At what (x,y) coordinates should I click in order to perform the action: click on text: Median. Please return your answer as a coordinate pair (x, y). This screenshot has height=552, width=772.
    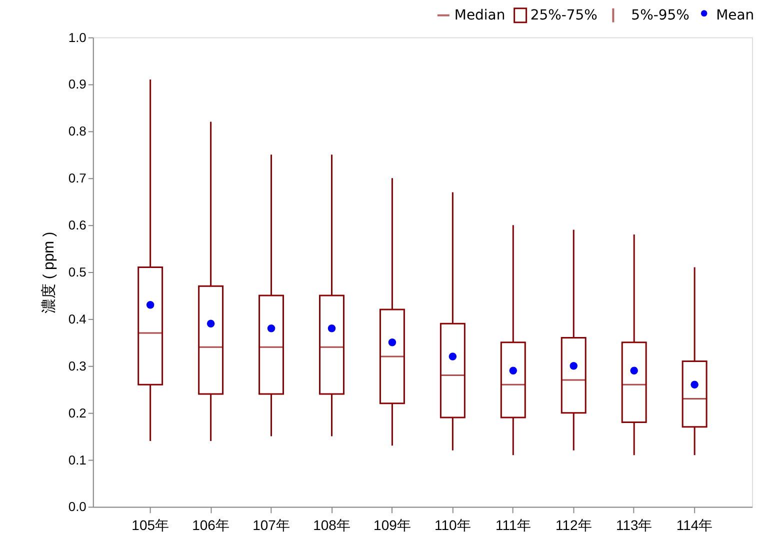
    Looking at the image, I should click on (480, 15).